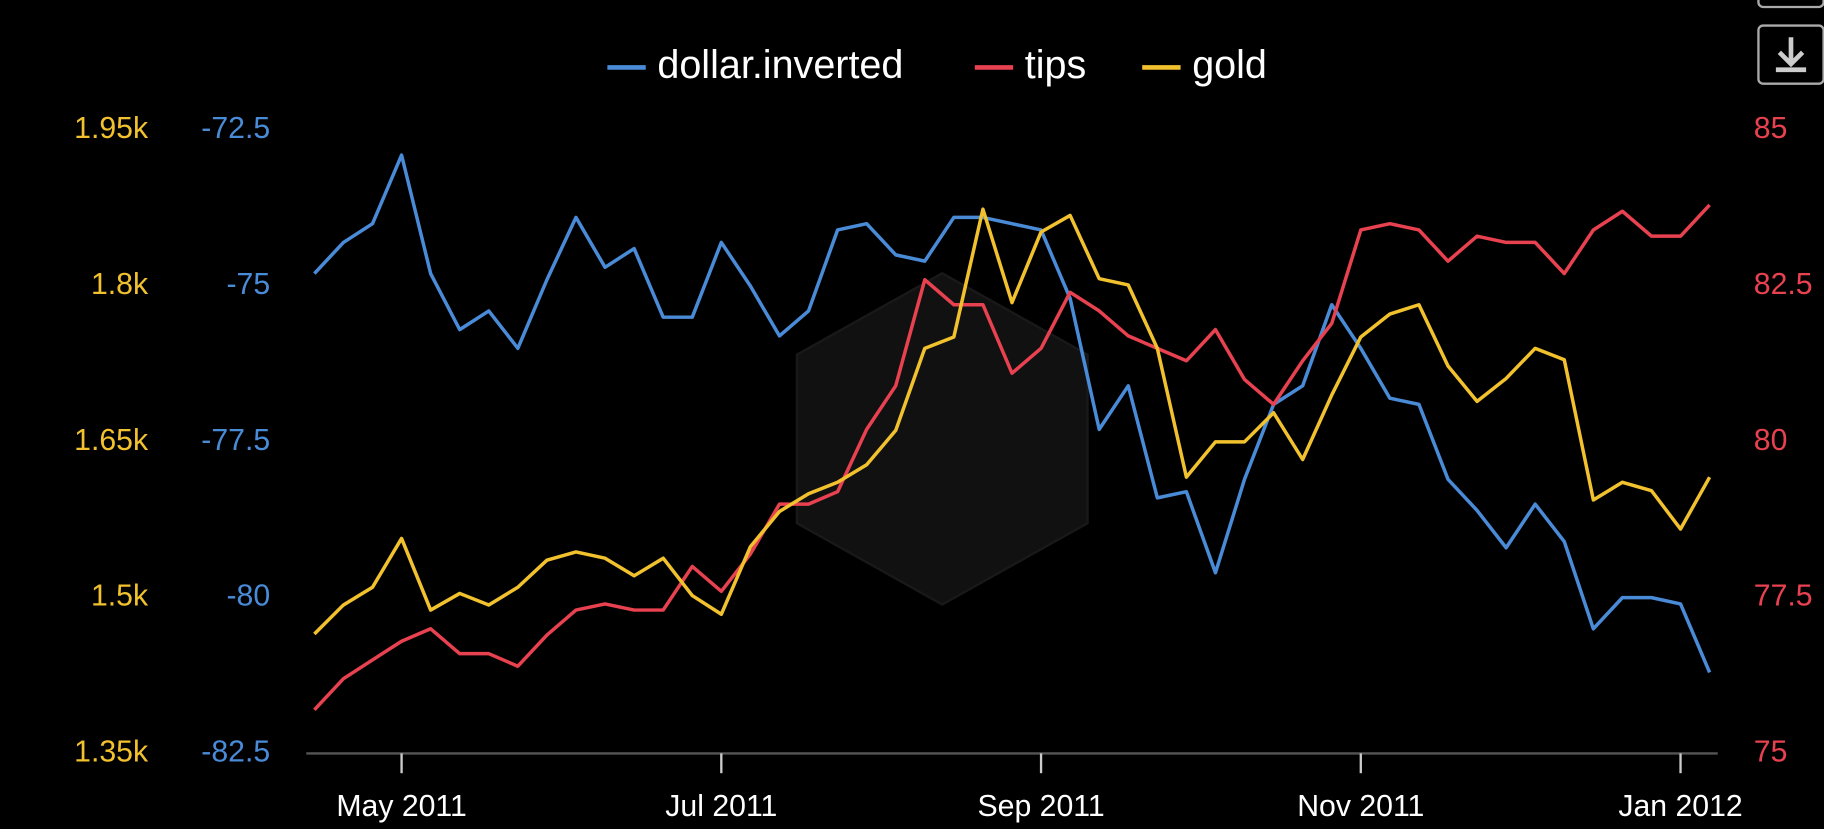 This screenshot has width=1824, height=829. What do you see at coordinates (1771, 751) in the screenshot?
I see `y-tick-label: 75` at bounding box center [1771, 751].